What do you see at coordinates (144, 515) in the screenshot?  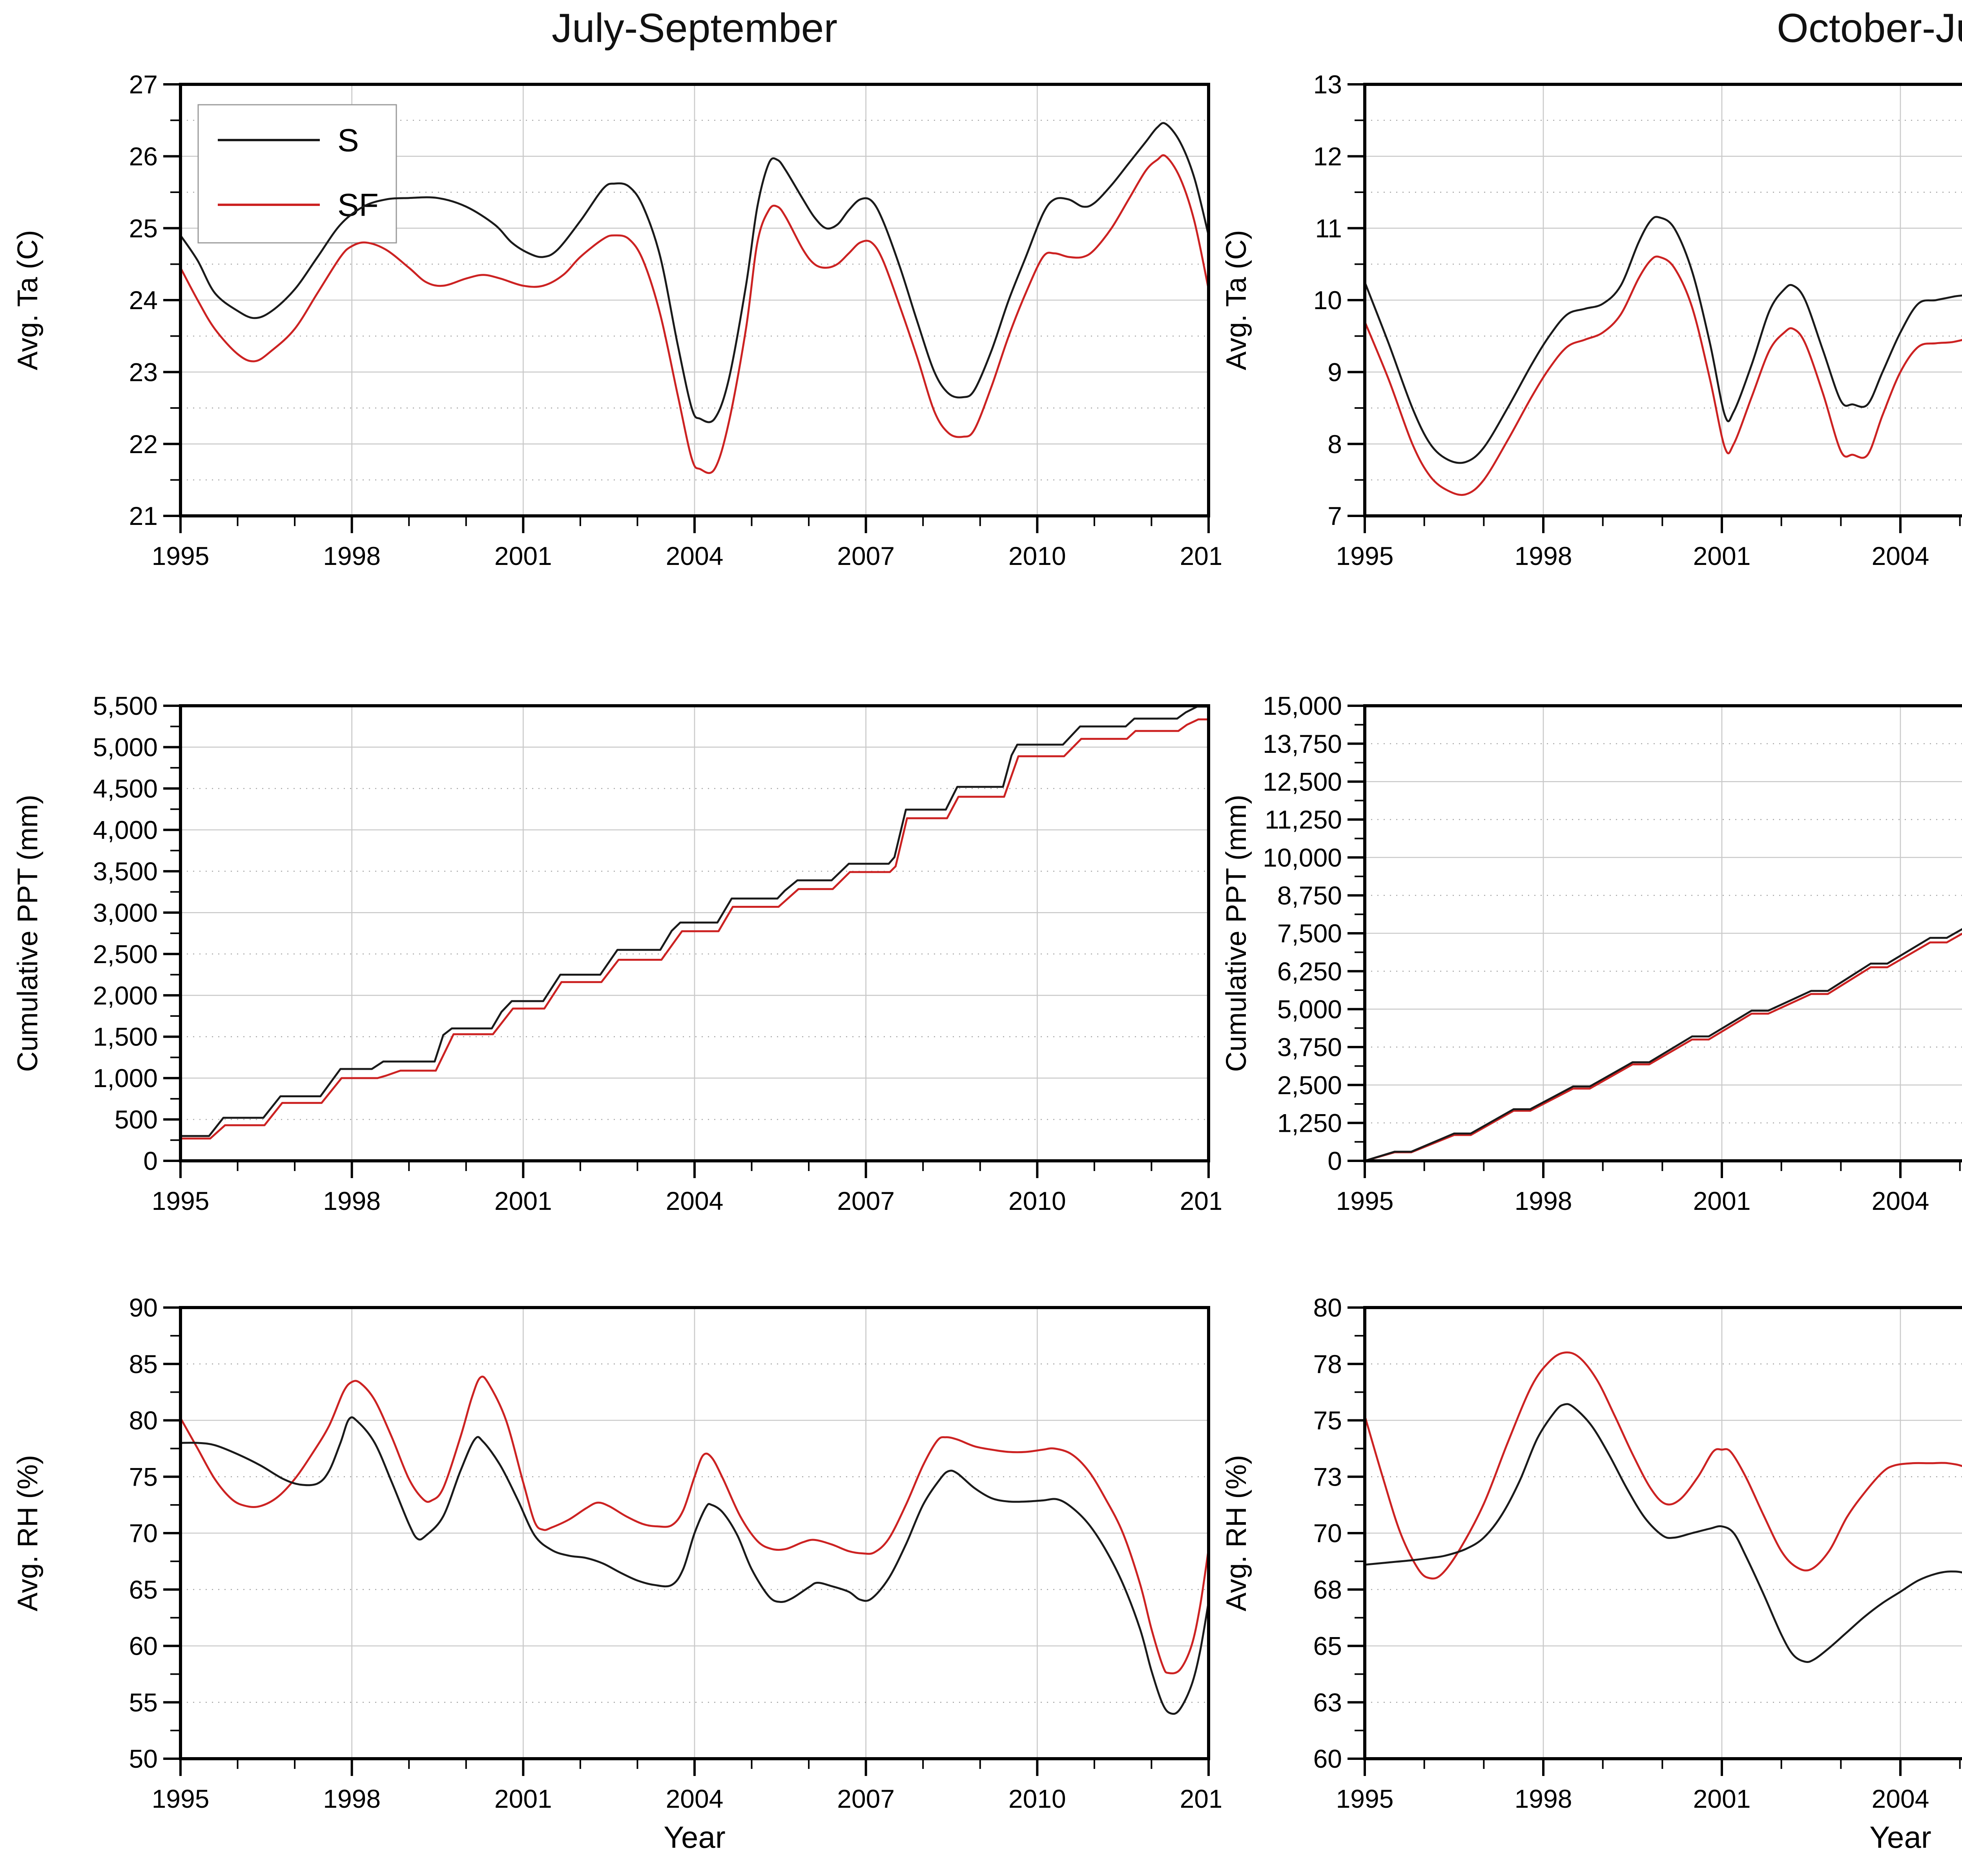 I see `svg-text: 21` at bounding box center [144, 515].